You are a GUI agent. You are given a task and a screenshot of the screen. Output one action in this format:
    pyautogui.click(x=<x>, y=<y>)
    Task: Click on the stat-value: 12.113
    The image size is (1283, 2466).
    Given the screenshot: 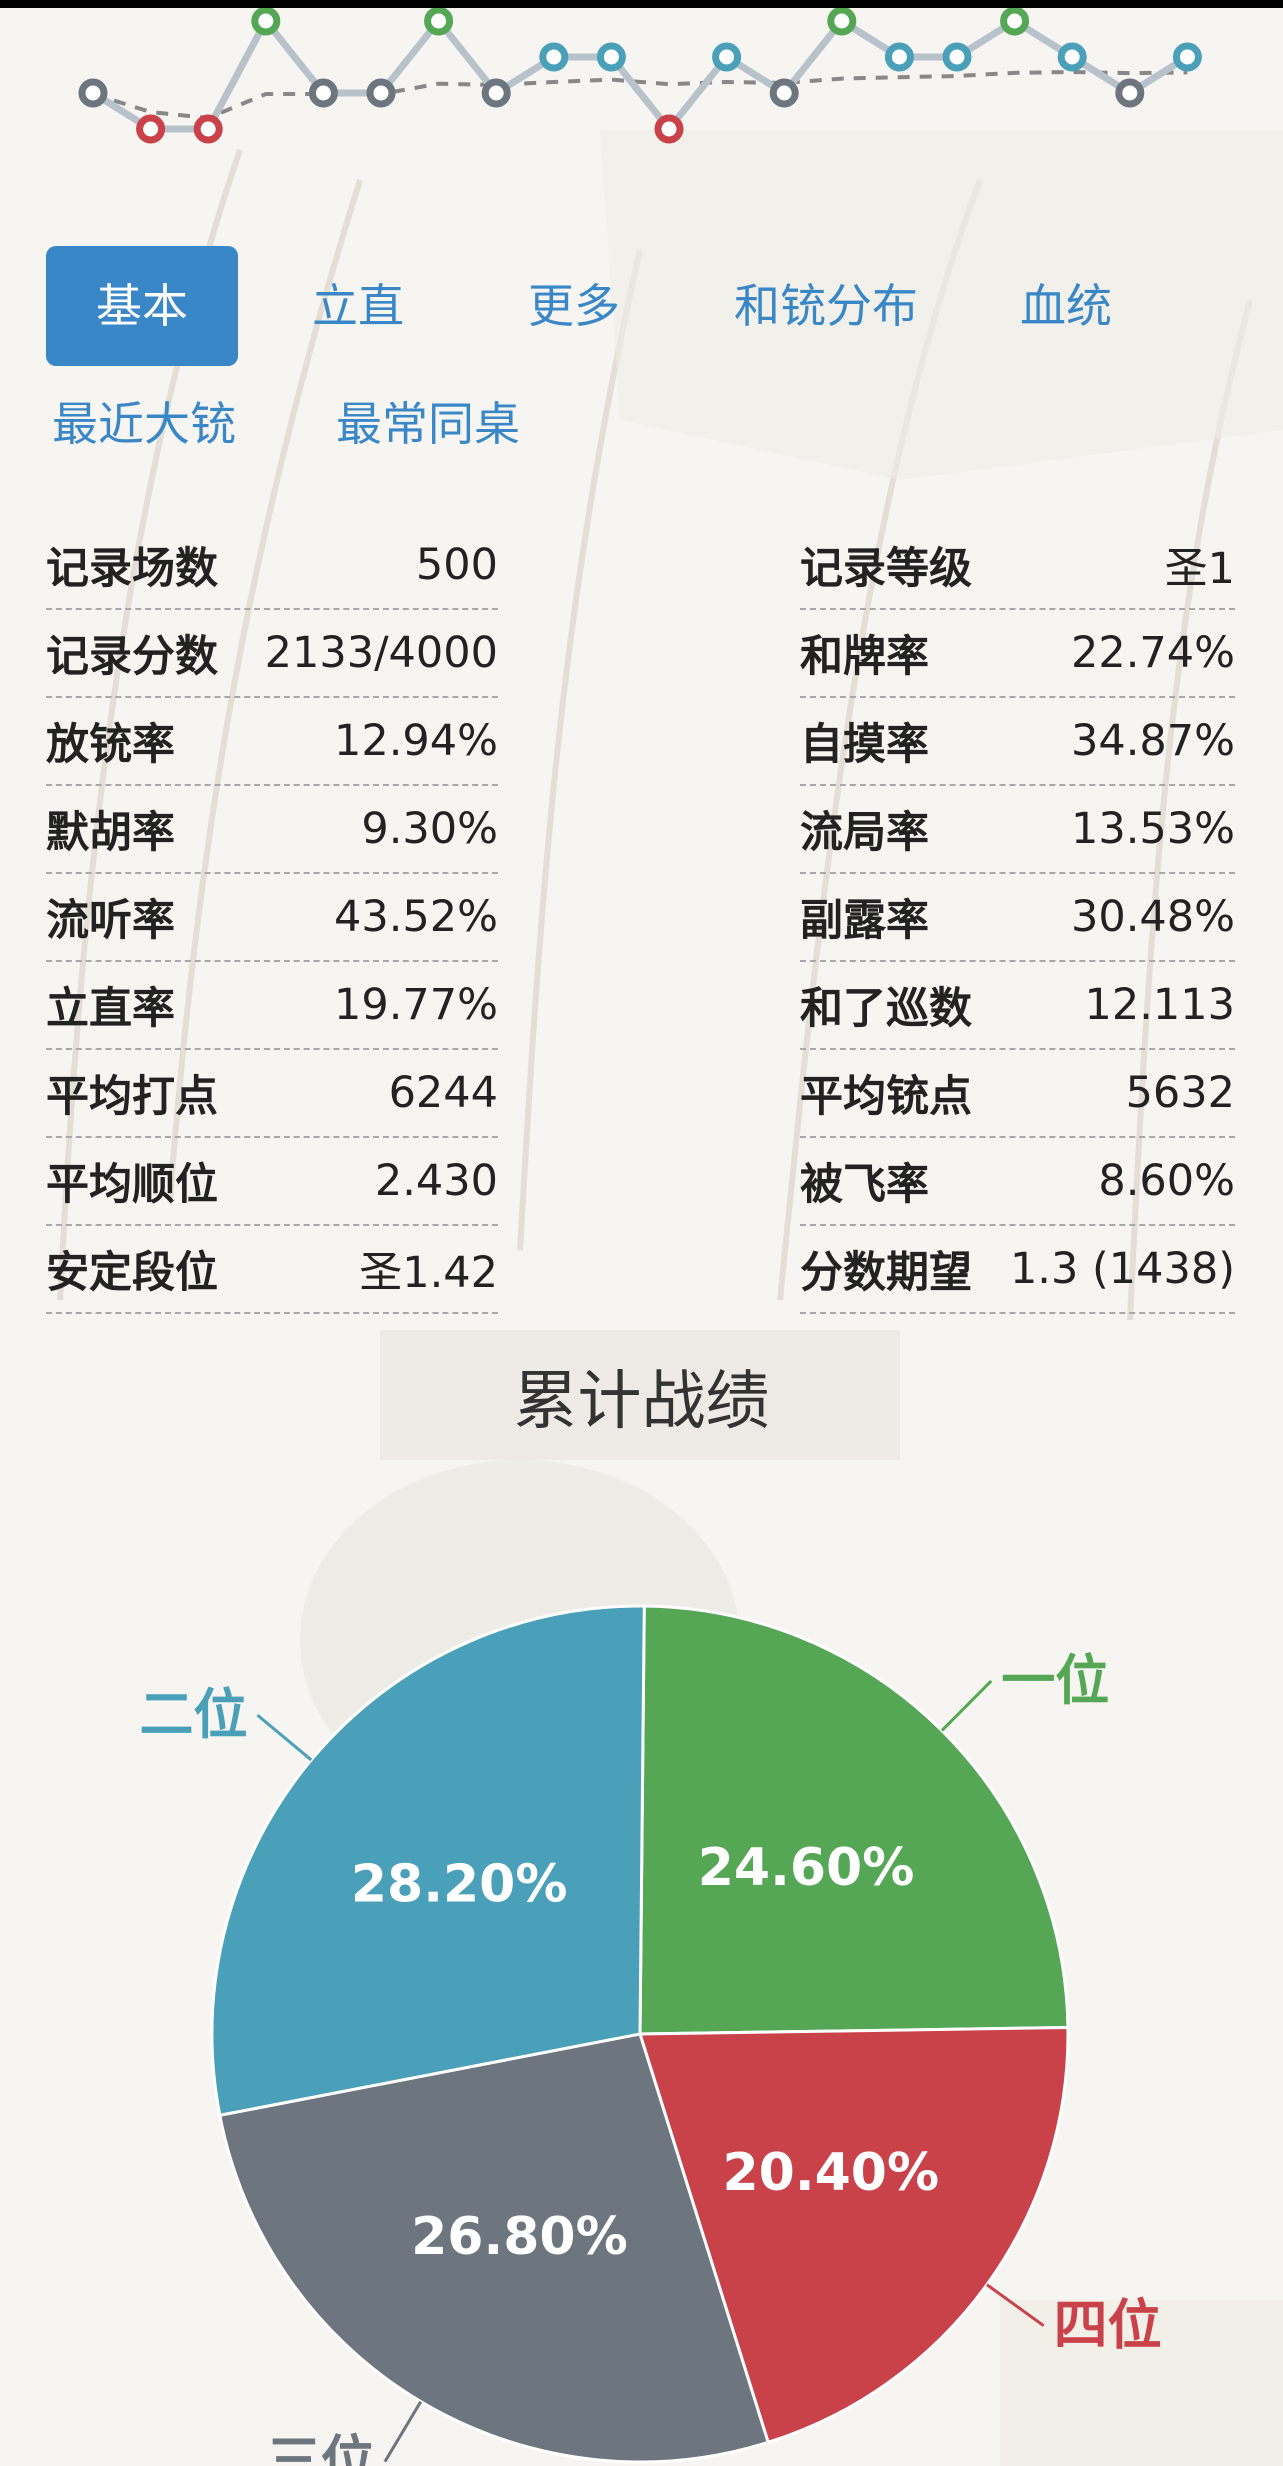 What is the action you would take?
    pyautogui.click(x=1159, y=1005)
    